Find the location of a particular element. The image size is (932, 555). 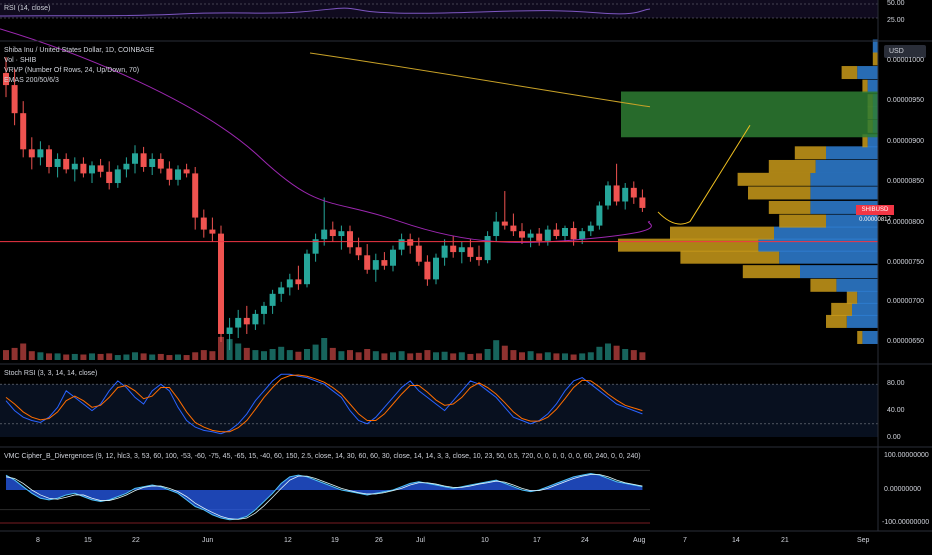

price-tick-850: 0.00000850 is located at coordinates (905, 181).